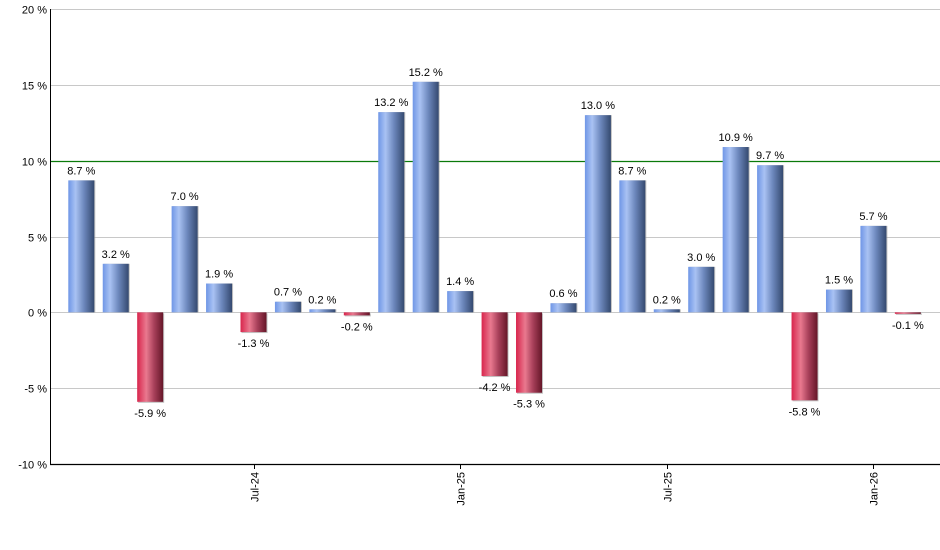  Describe the element at coordinates (770, 156) in the screenshot. I see `bar-value-label: 9.7 %` at that location.